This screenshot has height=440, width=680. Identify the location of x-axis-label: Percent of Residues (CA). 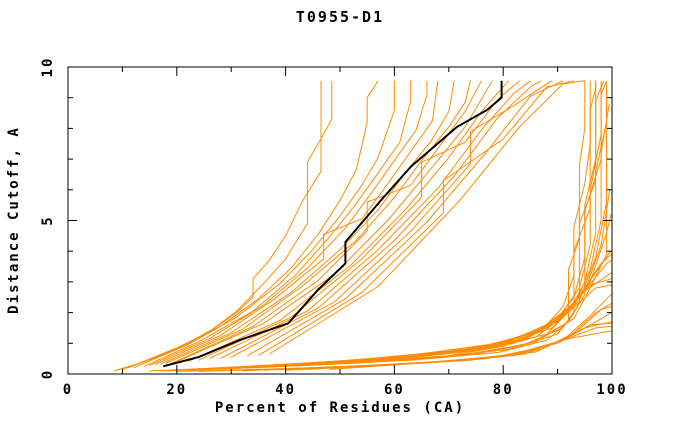
(340, 408).